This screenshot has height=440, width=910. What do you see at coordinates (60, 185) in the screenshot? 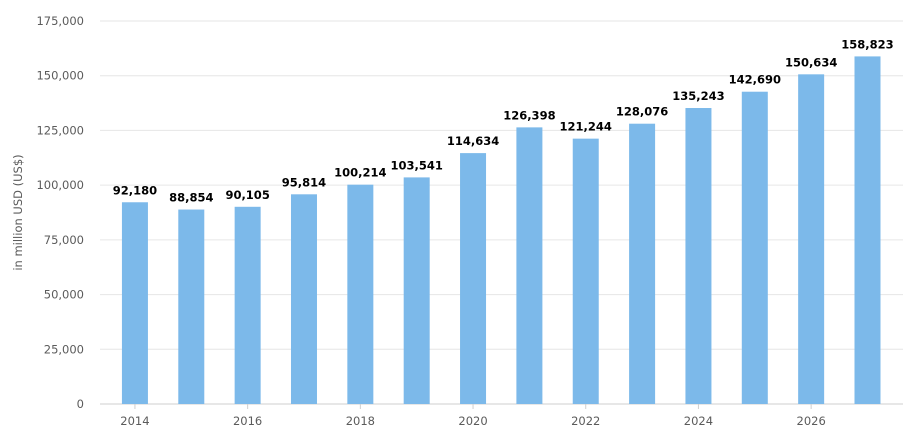
I see `y-tick-label: 100,000` at bounding box center [60, 185].